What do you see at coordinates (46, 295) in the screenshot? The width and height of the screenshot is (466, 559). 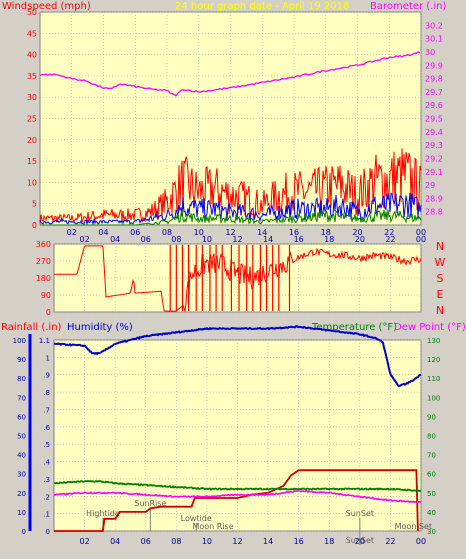 I see `direction-tick-label: 90` at bounding box center [46, 295].